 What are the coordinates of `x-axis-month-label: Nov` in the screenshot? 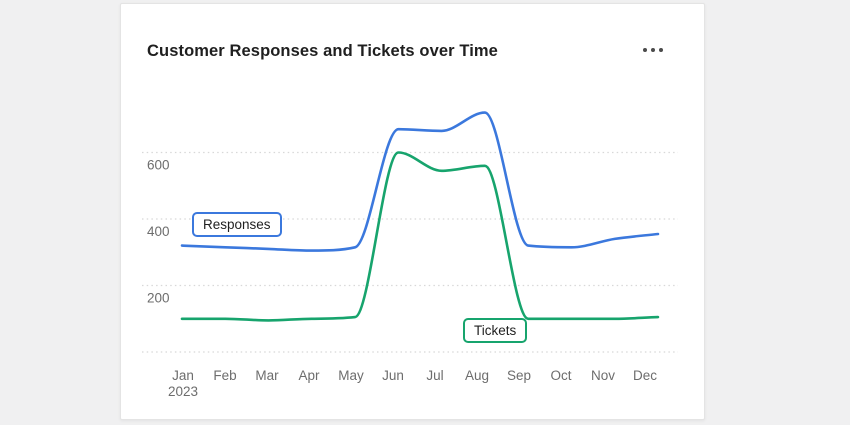 It's located at (603, 375).